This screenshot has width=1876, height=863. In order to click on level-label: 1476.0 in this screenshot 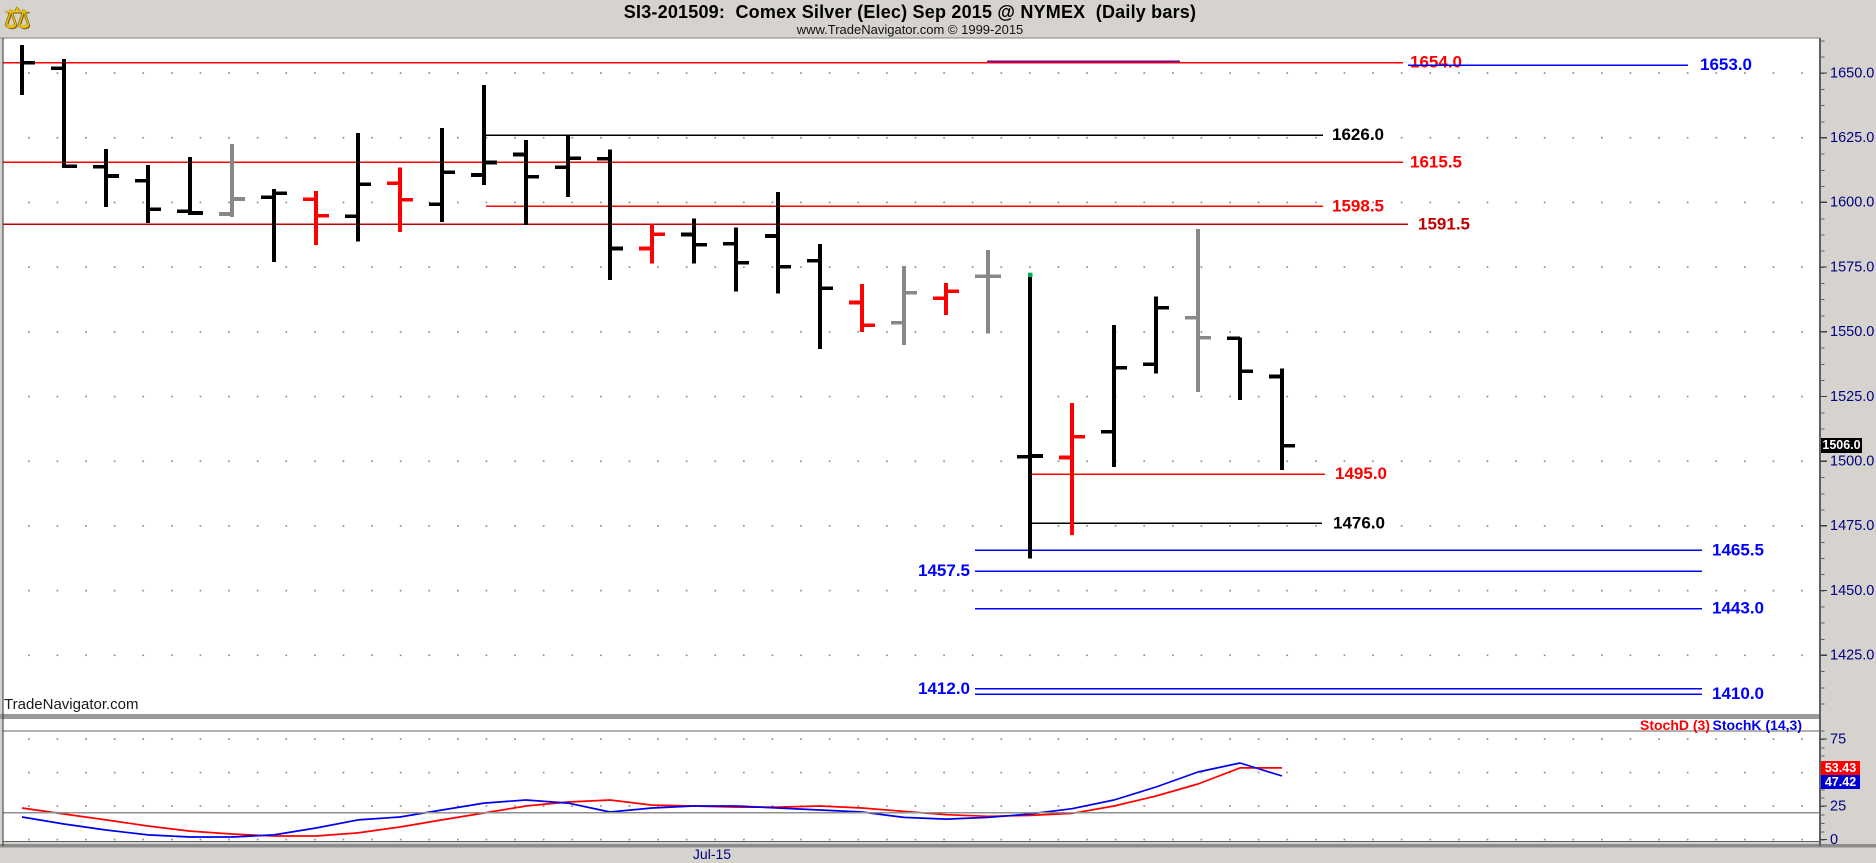, I will do `click(1359, 522)`.